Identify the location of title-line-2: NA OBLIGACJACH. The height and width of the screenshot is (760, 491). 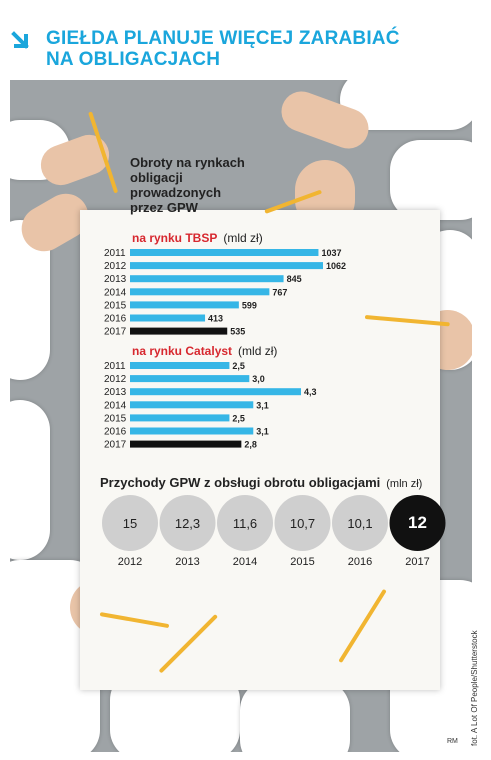
(133, 59).